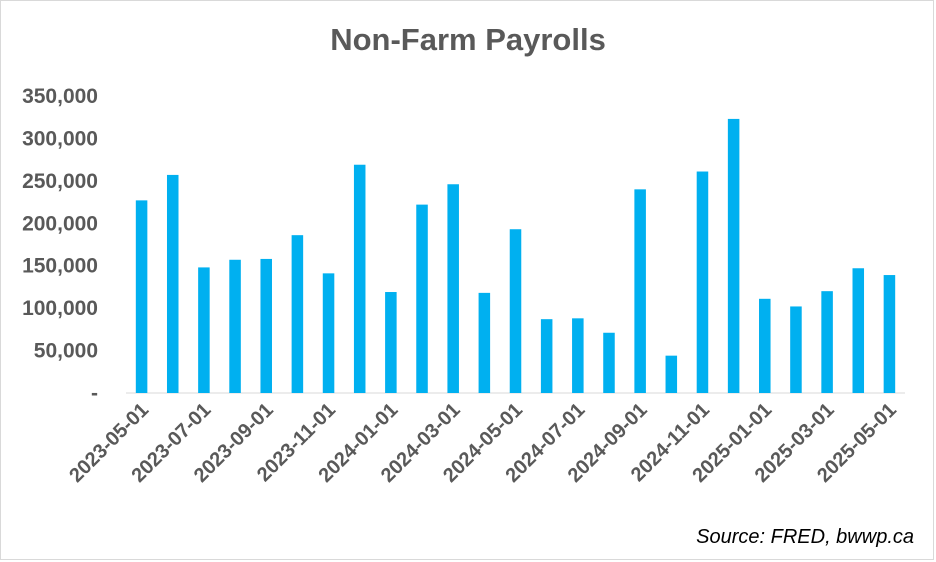  Describe the element at coordinates (60, 181) in the screenshot. I see `y-tick-label: 250,000` at that location.